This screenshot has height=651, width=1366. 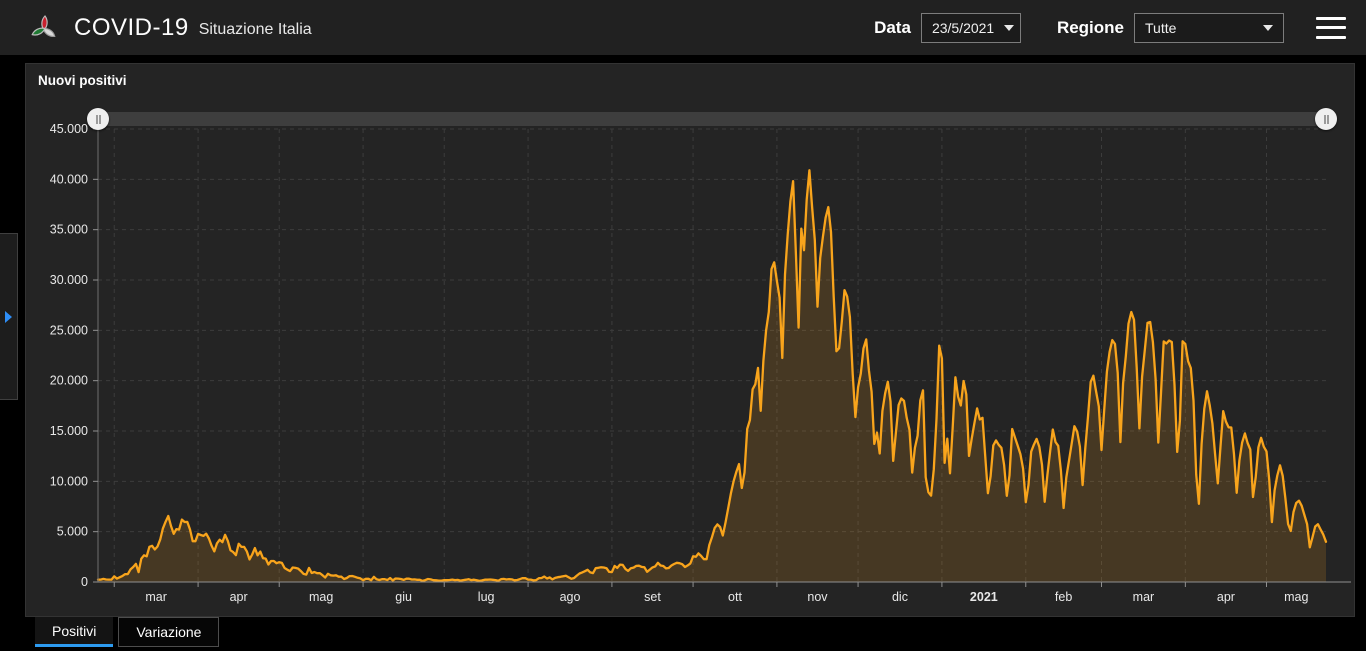 What do you see at coordinates (735, 597) in the screenshot?
I see `x-tick-label: ott` at bounding box center [735, 597].